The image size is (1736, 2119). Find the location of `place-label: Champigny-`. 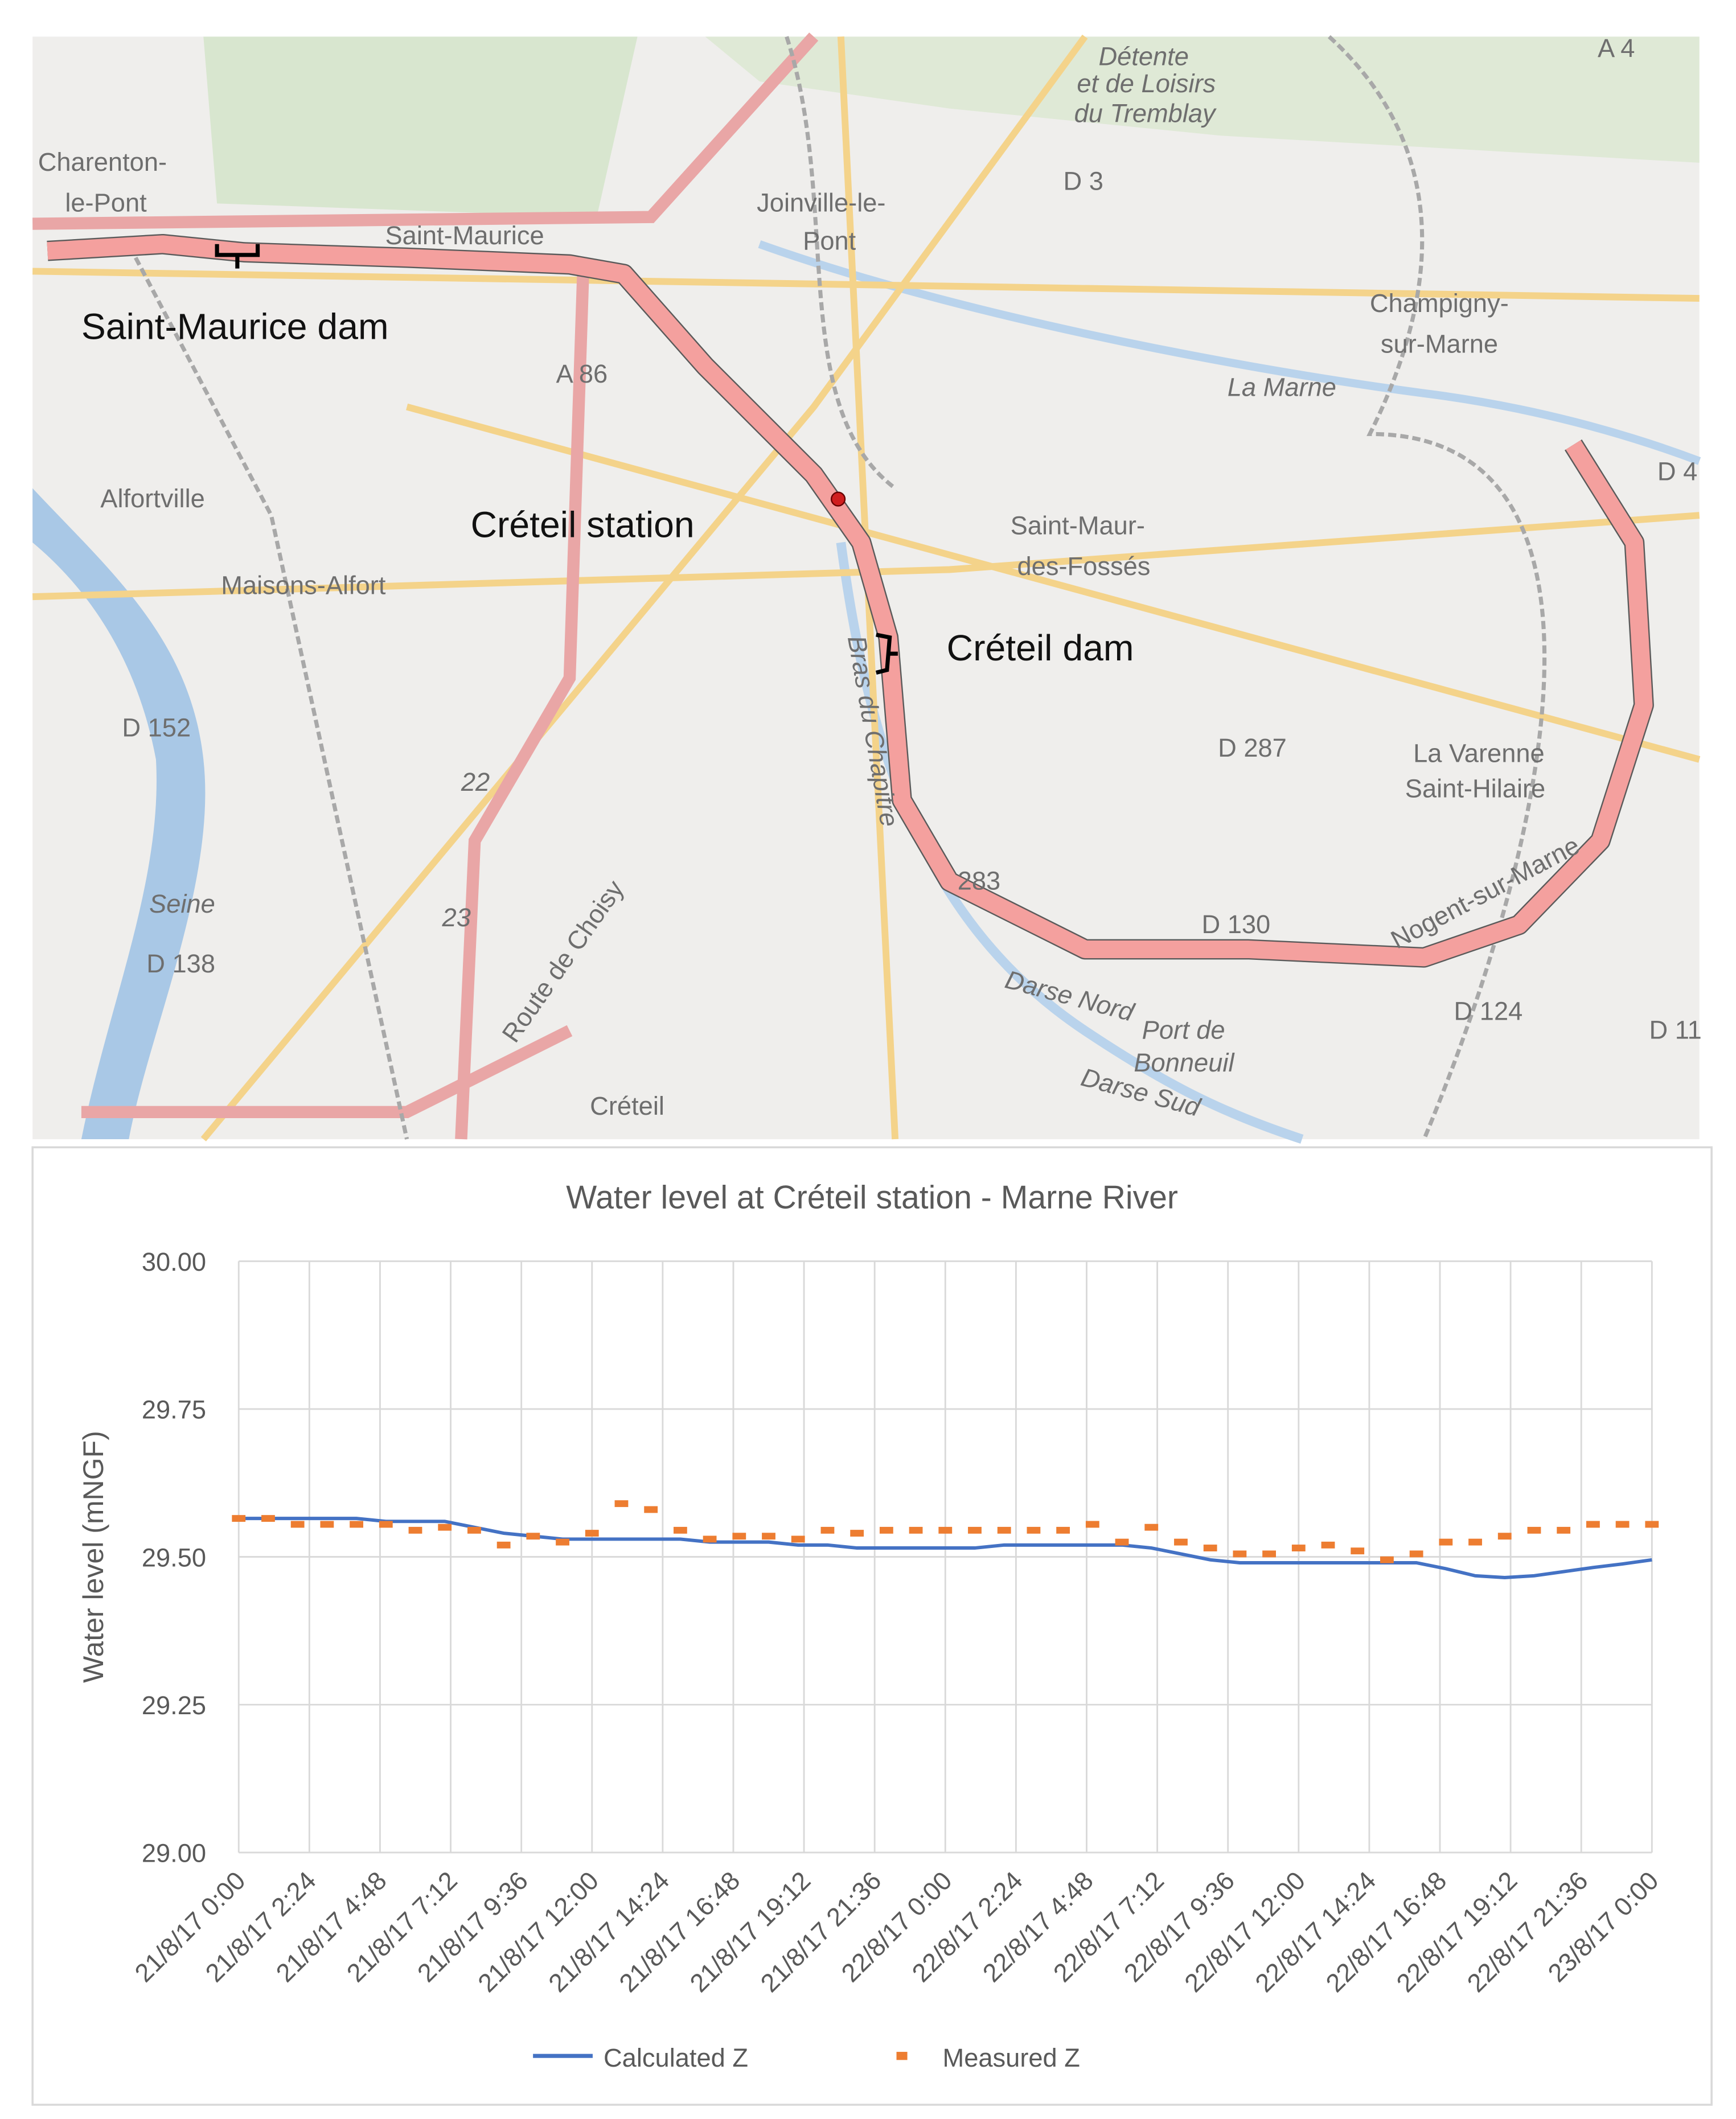

place-label: Champigny- is located at coordinates (1439, 303).